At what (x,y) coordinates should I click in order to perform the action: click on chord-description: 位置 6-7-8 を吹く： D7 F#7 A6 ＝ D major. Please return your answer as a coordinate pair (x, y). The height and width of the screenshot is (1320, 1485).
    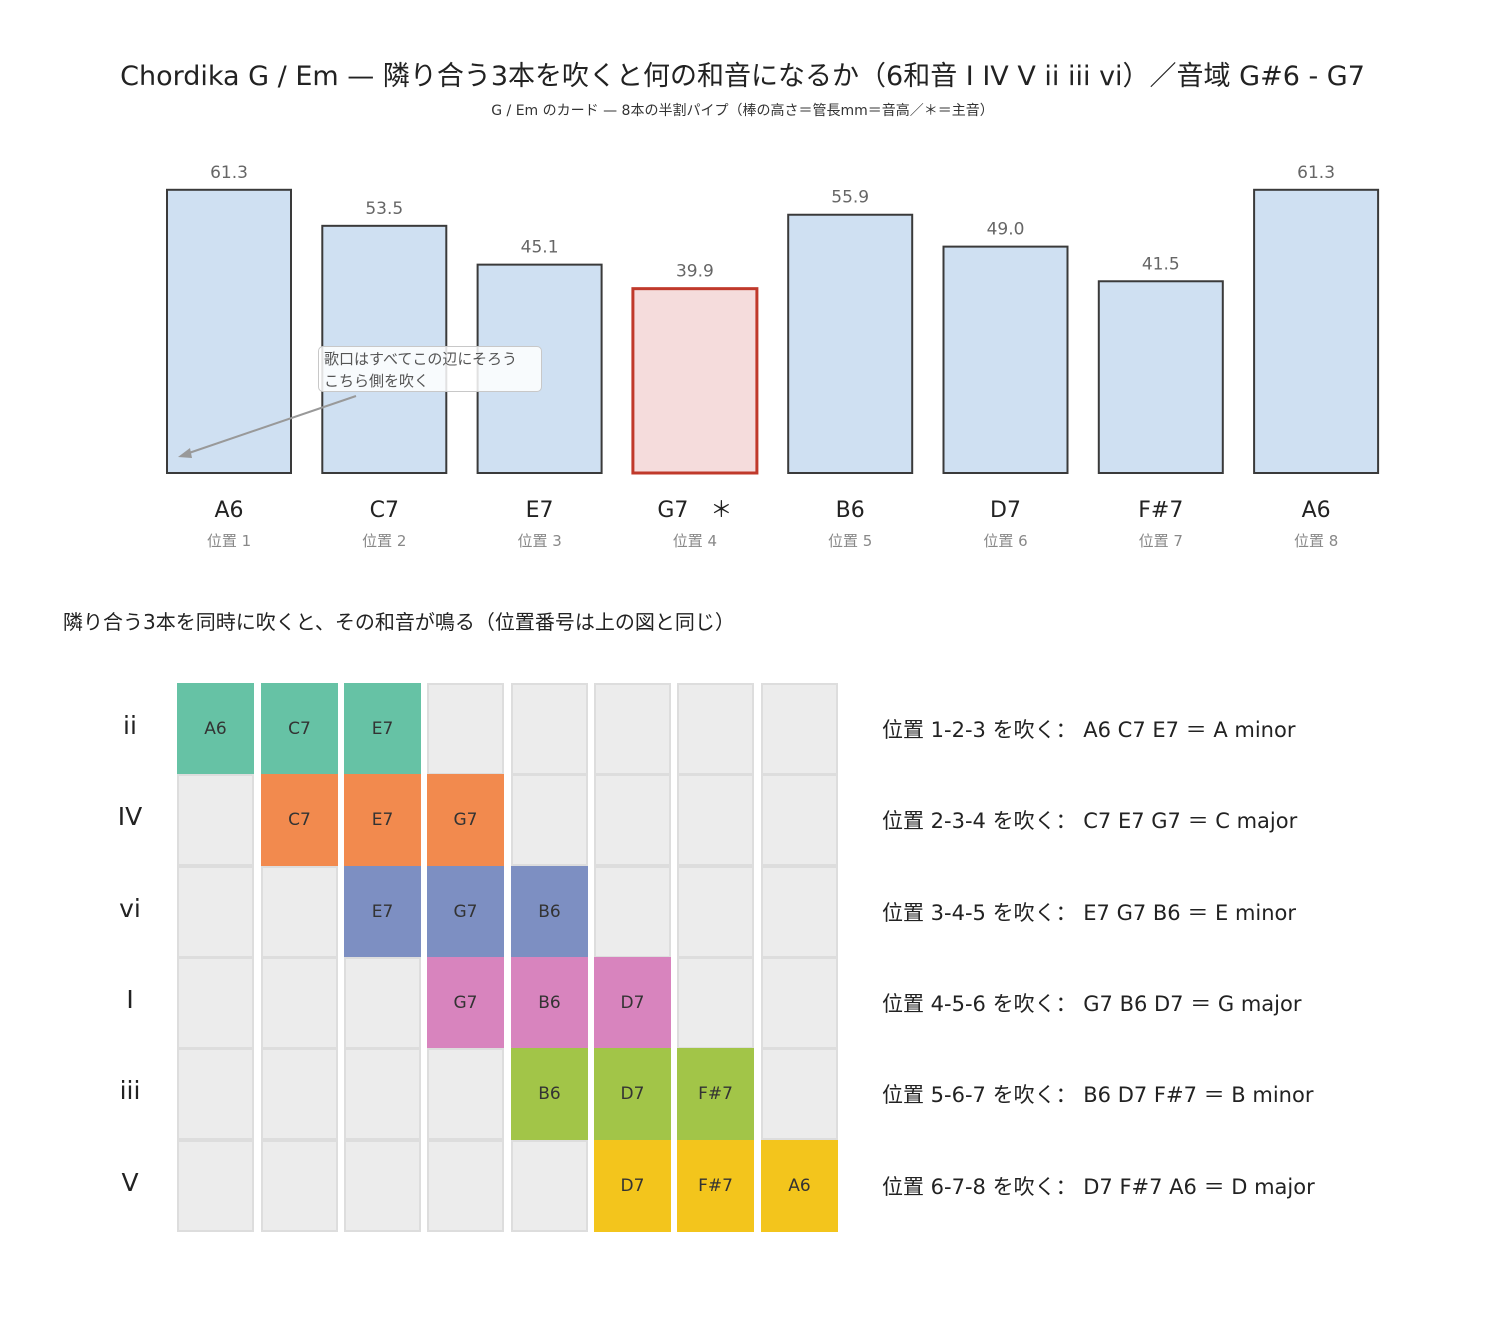
    Looking at the image, I should click on (1098, 1186).